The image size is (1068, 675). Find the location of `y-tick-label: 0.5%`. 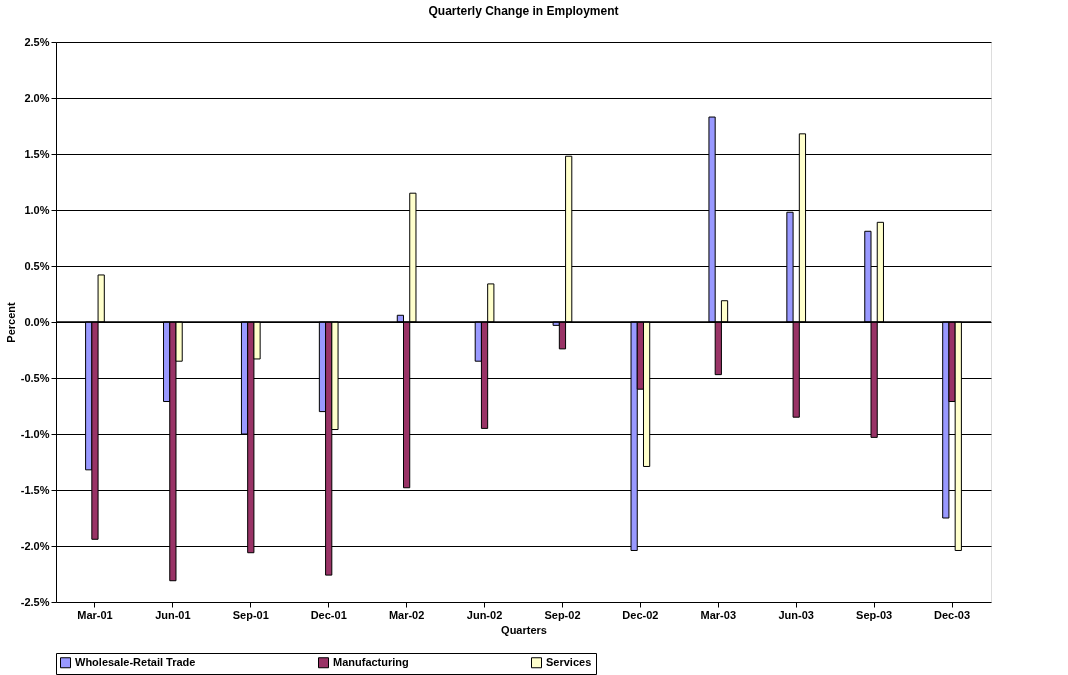

y-tick-label: 0.5% is located at coordinates (37, 265).